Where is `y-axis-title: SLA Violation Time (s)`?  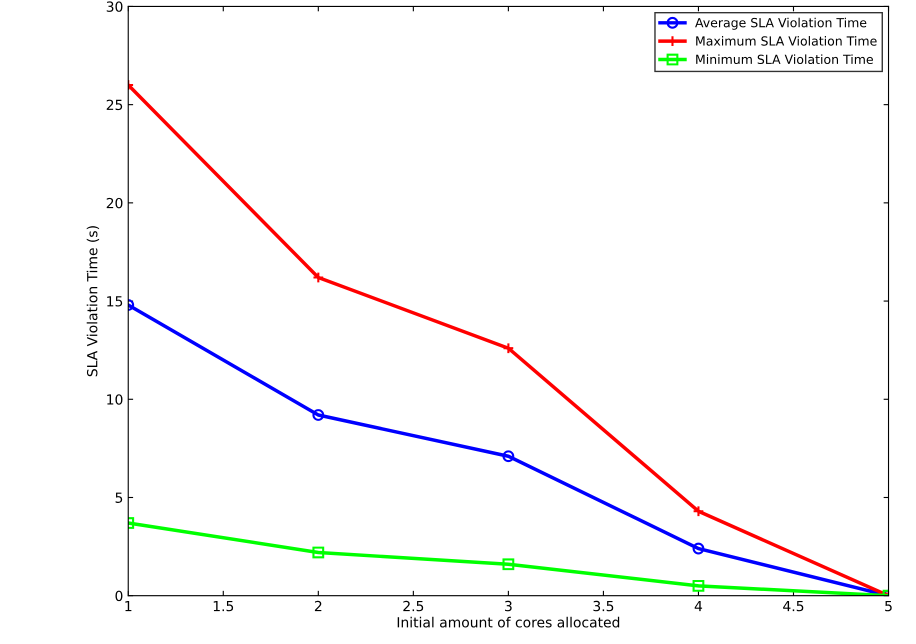 y-axis-title: SLA Violation Time (s) is located at coordinates (93, 301).